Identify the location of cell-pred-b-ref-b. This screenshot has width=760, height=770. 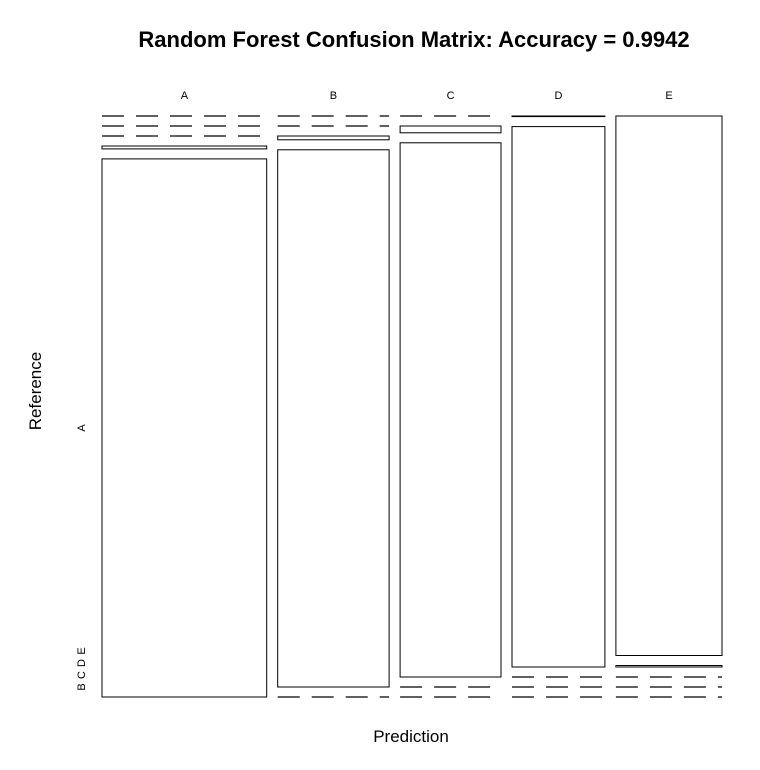
(333, 418).